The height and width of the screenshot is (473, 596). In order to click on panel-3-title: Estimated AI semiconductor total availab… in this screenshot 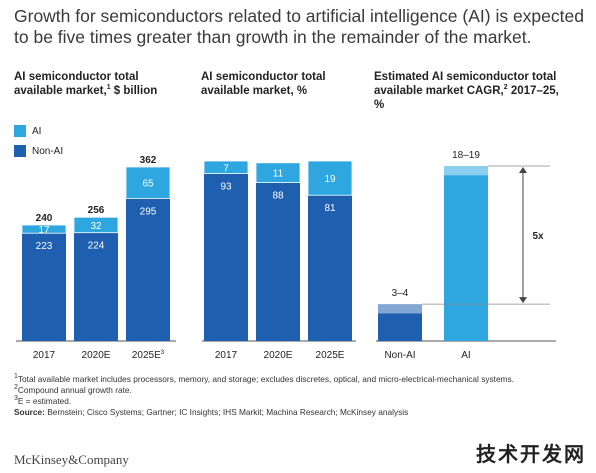, I will do `click(466, 91)`.